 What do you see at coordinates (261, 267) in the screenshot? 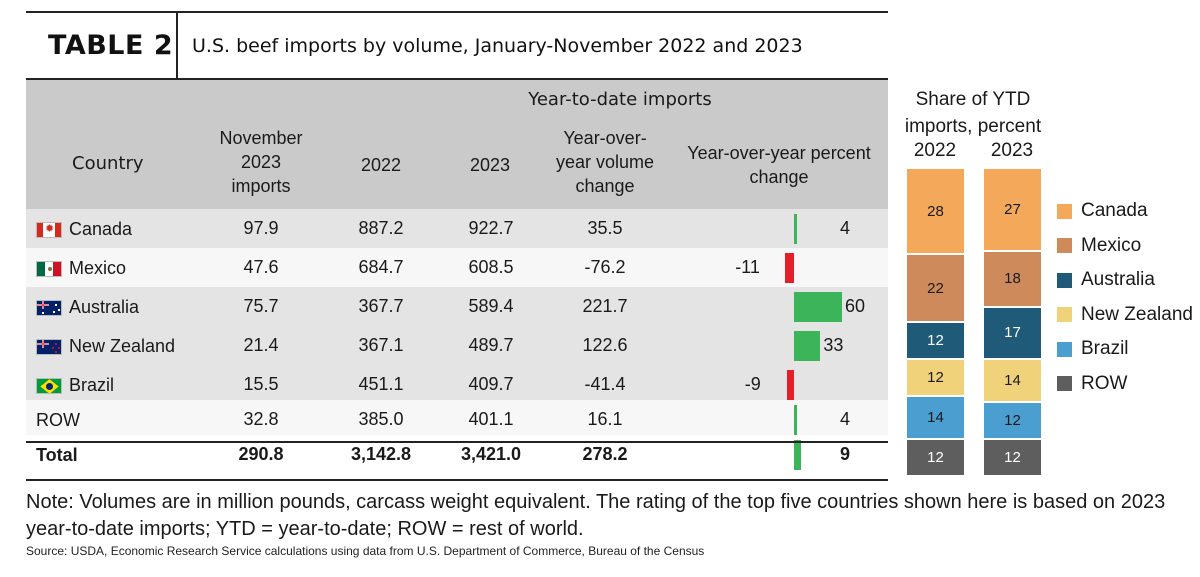
I see `november-imports-cell: 47.6` at bounding box center [261, 267].